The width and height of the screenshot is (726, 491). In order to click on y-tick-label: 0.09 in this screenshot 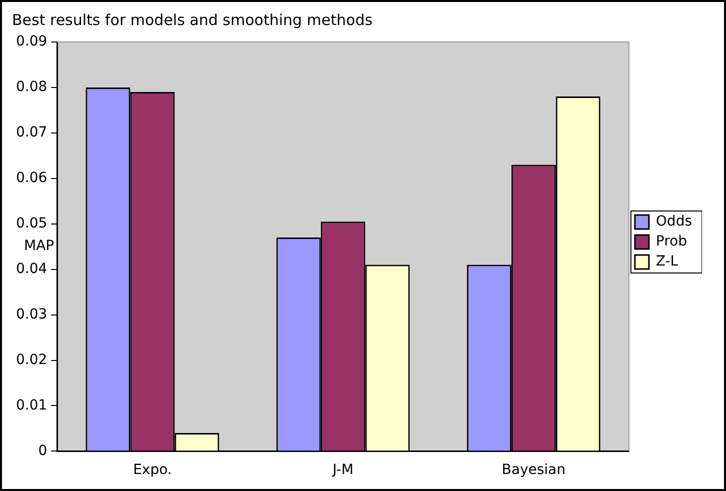, I will do `click(32, 42)`.